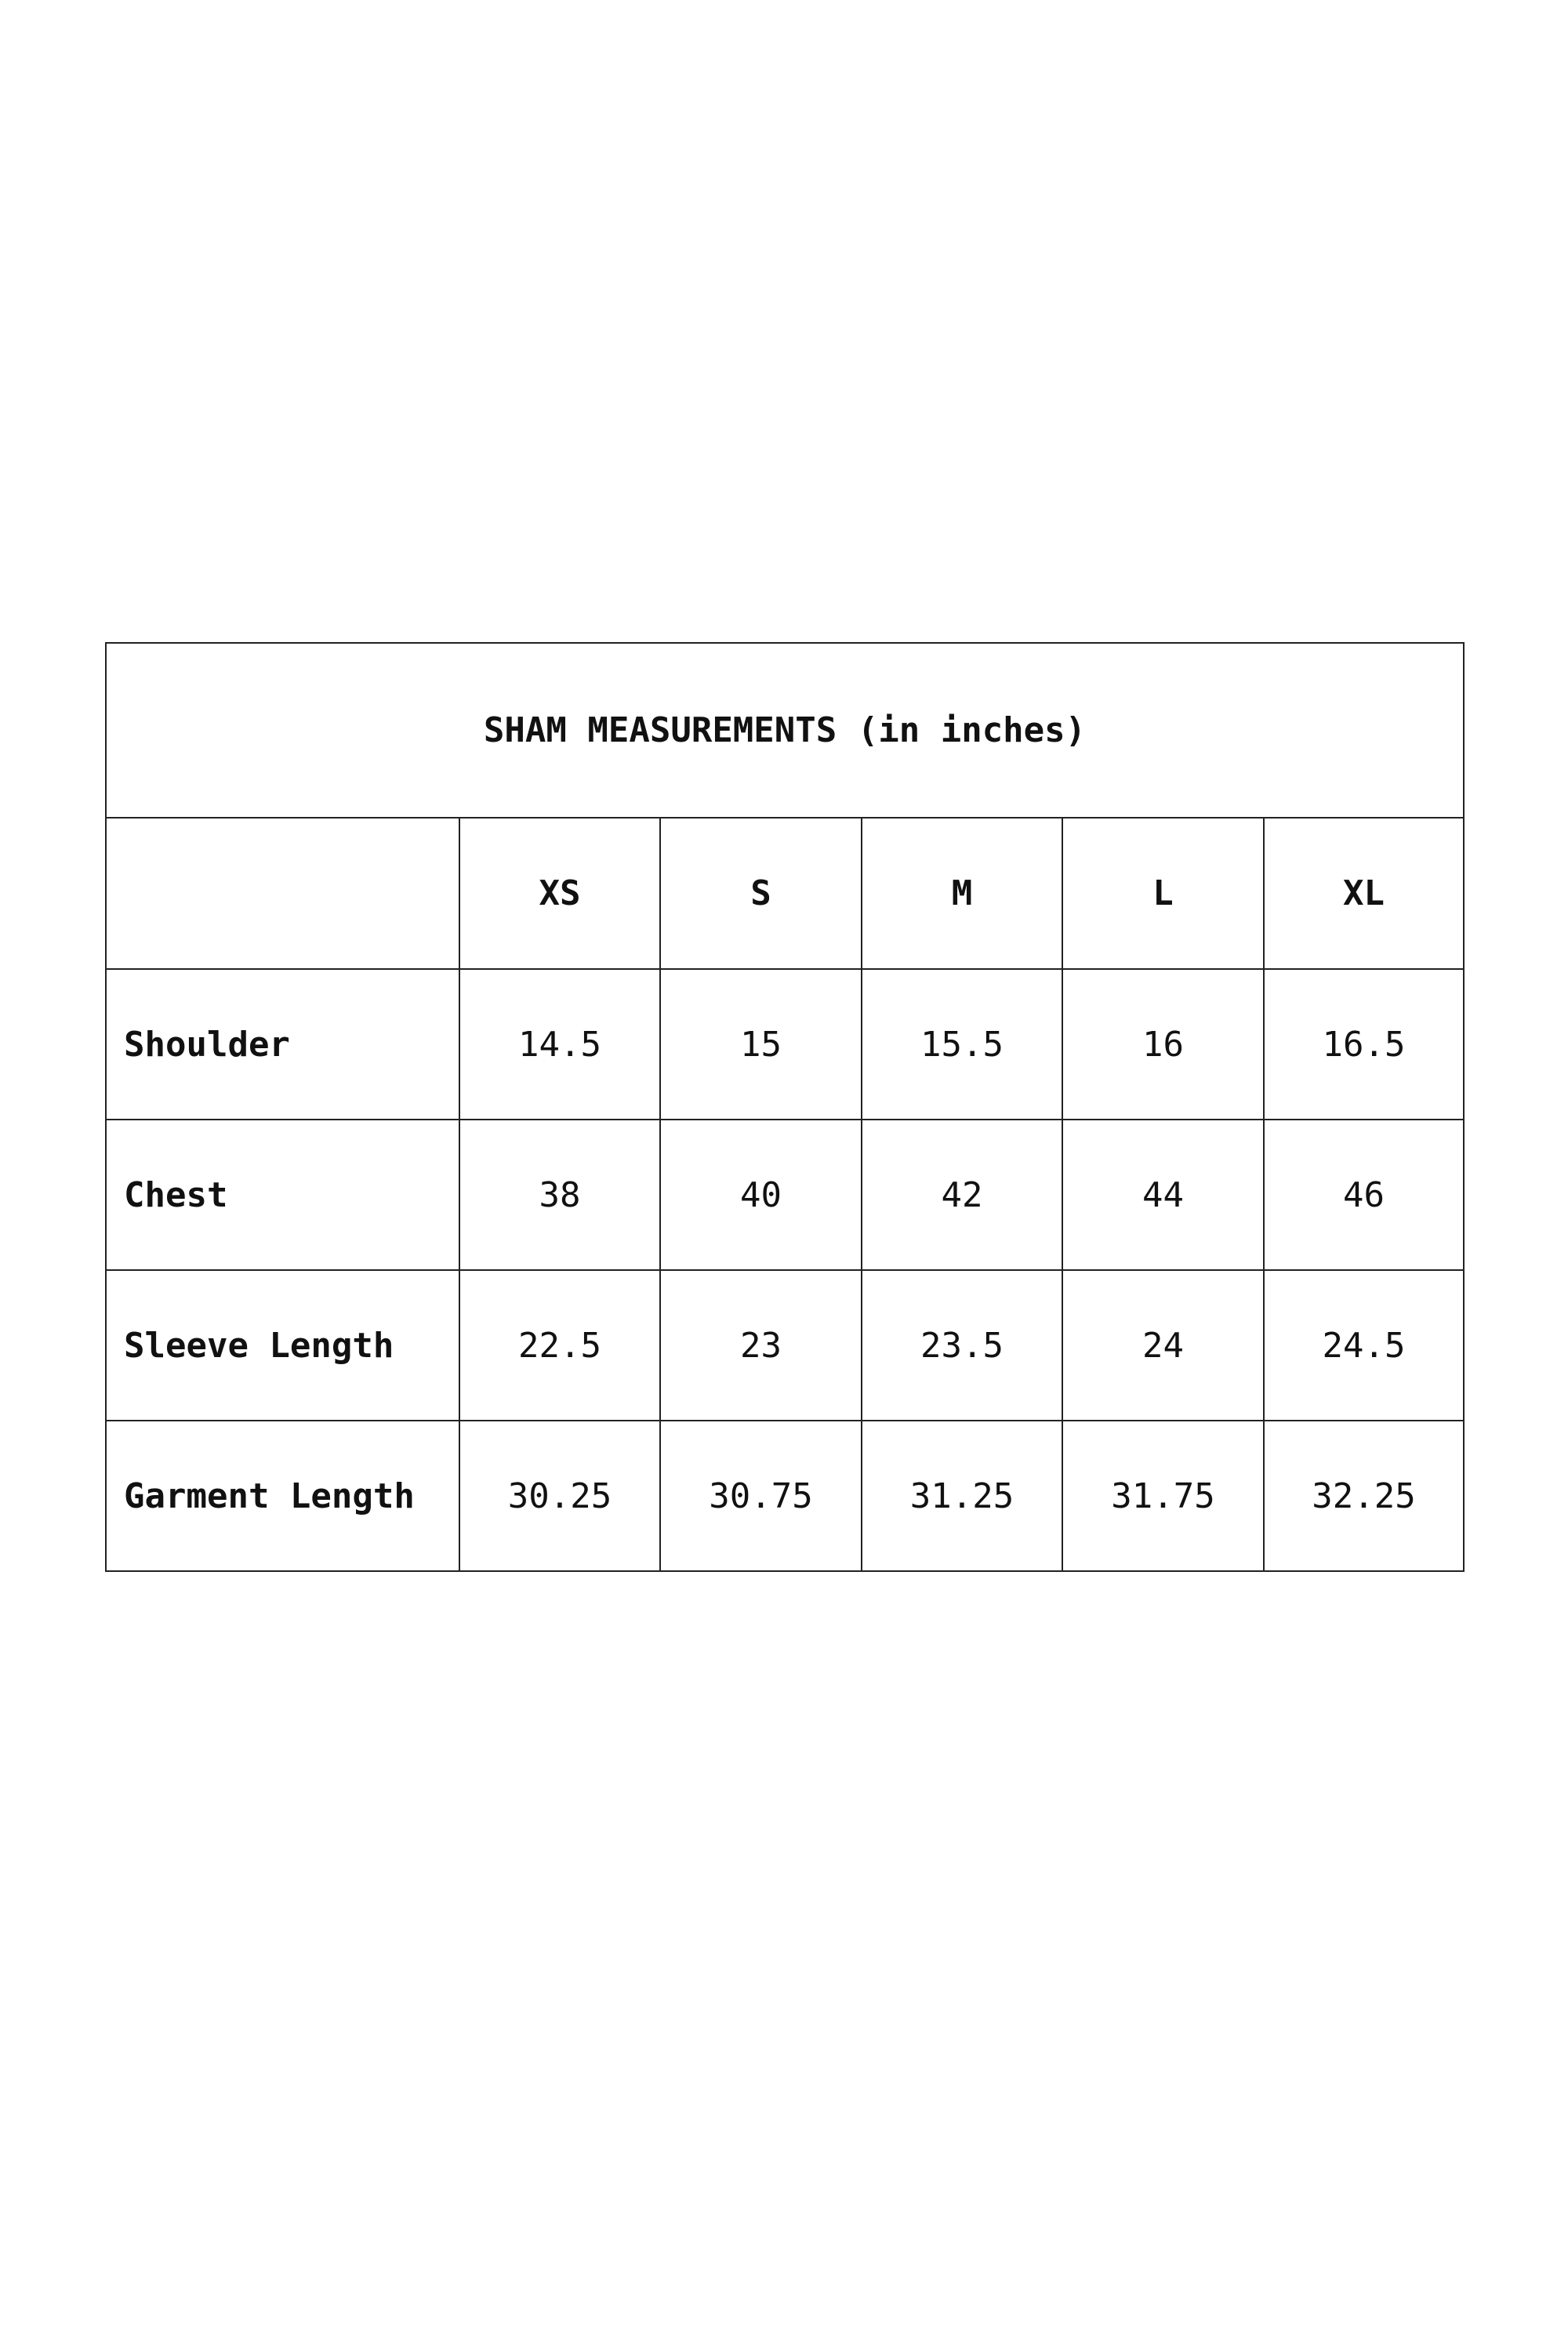 Image resolution: width=1568 pixels, height=2352 pixels. Describe the element at coordinates (1363, 1044) in the screenshot. I see `table-cell: 16.5` at that location.